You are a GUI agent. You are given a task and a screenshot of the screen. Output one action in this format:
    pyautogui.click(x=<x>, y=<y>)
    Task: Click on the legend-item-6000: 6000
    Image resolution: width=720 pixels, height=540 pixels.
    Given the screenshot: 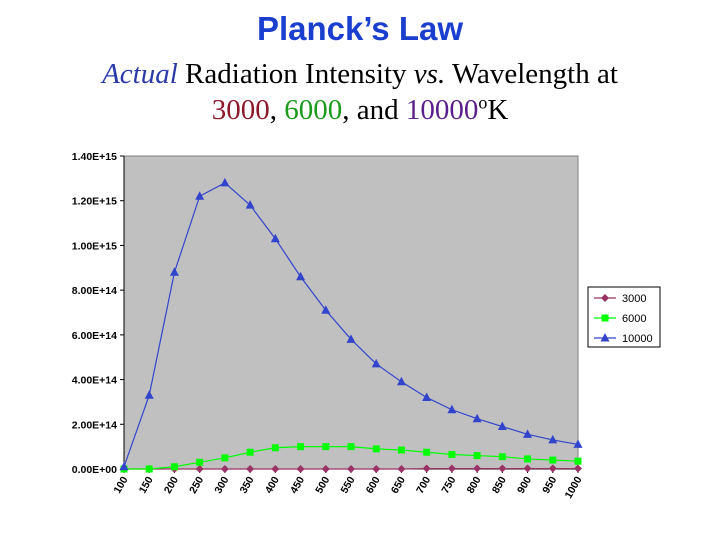 What is the action you would take?
    pyautogui.click(x=620, y=319)
    